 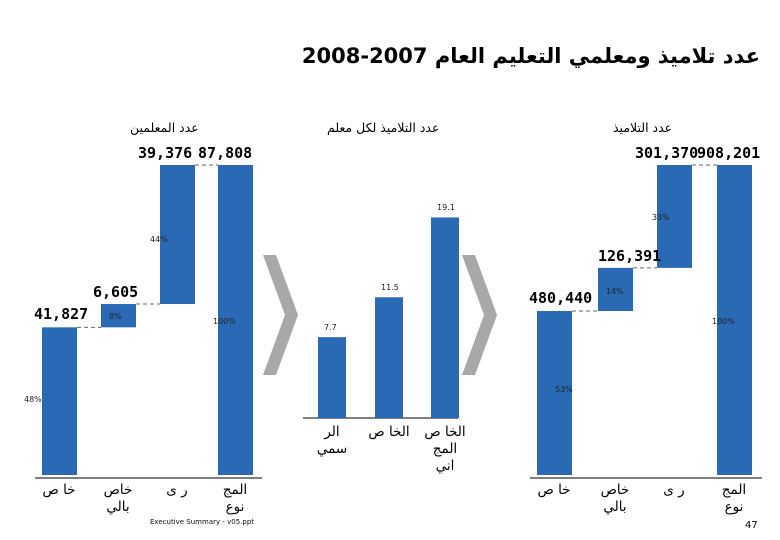 I want to click on students-percent-label-1: 14%, so click(x=615, y=291).